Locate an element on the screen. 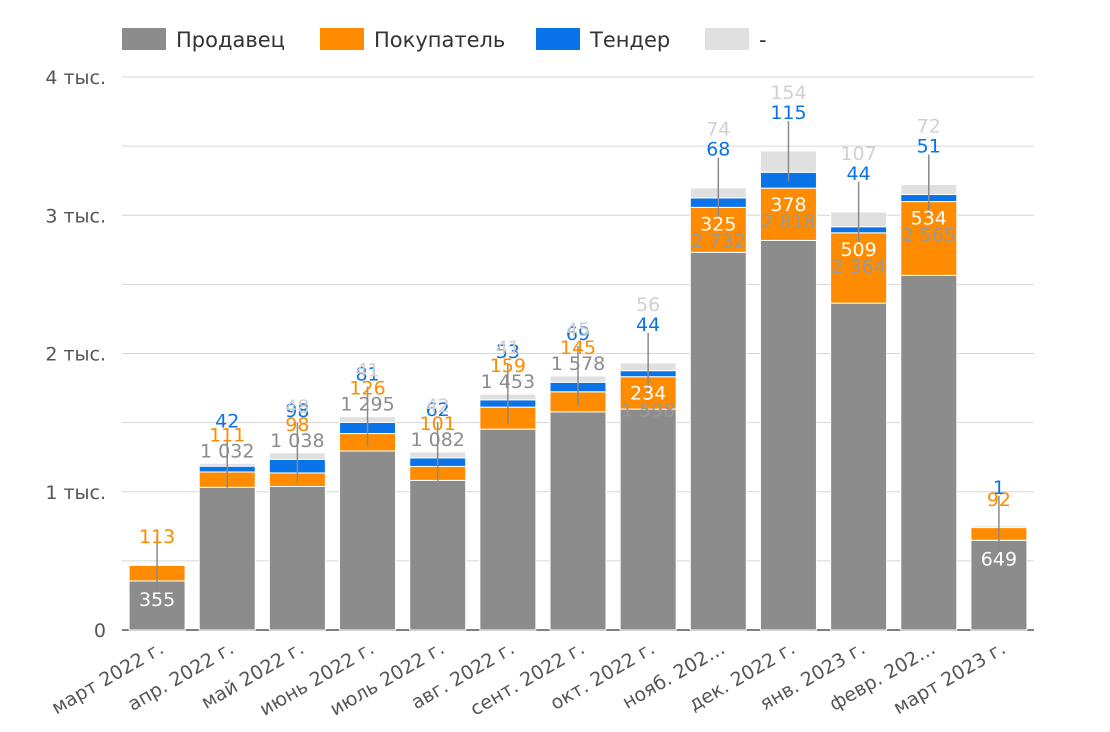 The width and height of the screenshot is (1110, 732). data-label-tender: 62 is located at coordinates (438, 410).